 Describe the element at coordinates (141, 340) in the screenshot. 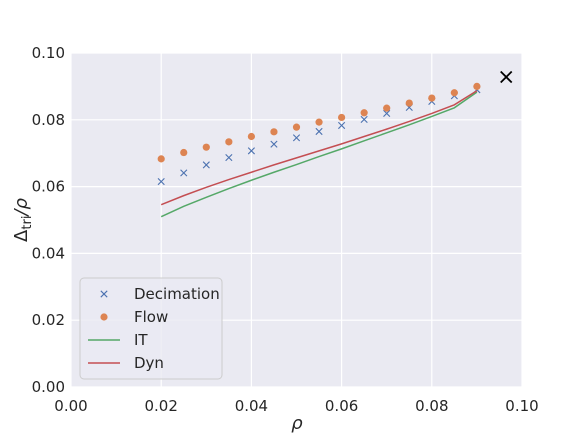

I see `legend-label-it: IT` at that location.